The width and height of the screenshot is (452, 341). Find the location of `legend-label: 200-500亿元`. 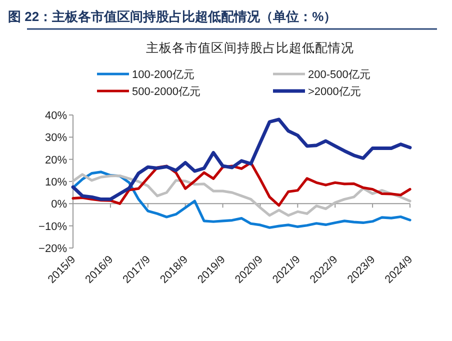

legend-label: 200-500亿元 is located at coordinates (339, 75).